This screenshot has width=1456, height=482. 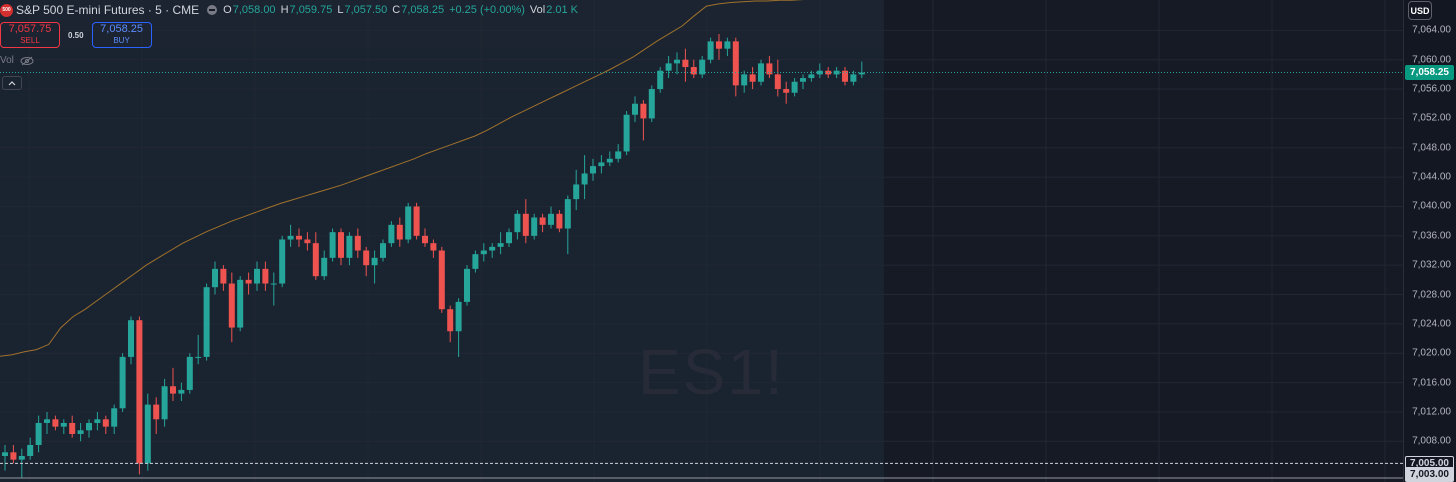 I want to click on volume-indicator-legend: Vol, so click(x=17, y=60).